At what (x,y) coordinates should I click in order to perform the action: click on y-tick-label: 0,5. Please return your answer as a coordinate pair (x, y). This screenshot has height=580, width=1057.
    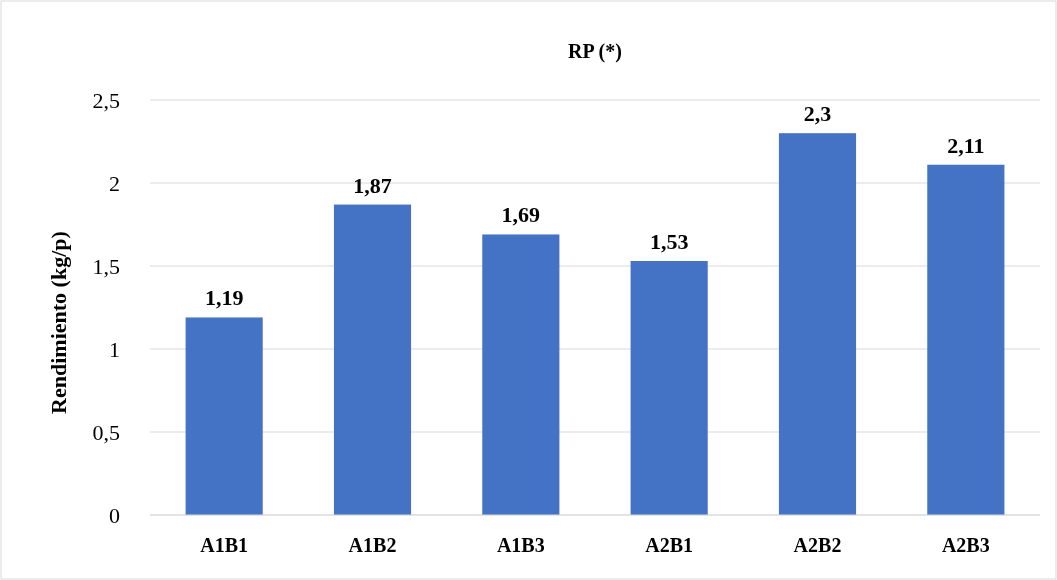
    Looking at the image, I should click on (106, 432).